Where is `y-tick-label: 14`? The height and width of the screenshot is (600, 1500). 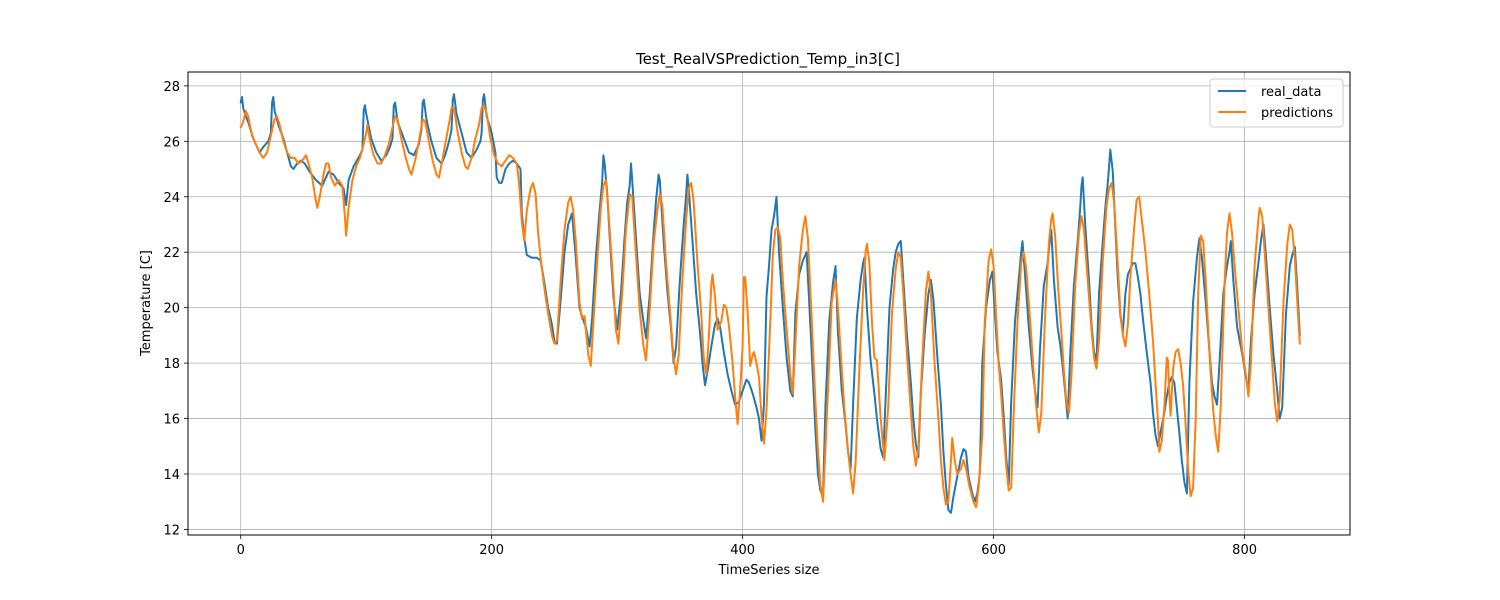 y-tick-label: 14 is located at coordinates (171, 475).